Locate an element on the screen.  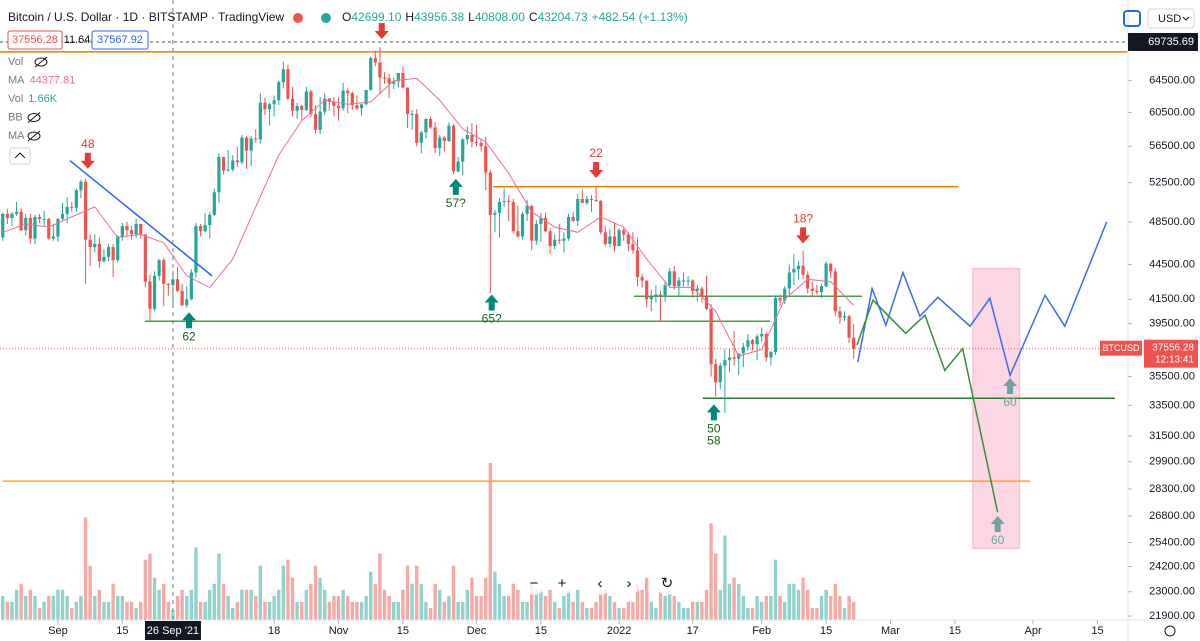
arrow-label: 50 is located at coordinates (714, 428).